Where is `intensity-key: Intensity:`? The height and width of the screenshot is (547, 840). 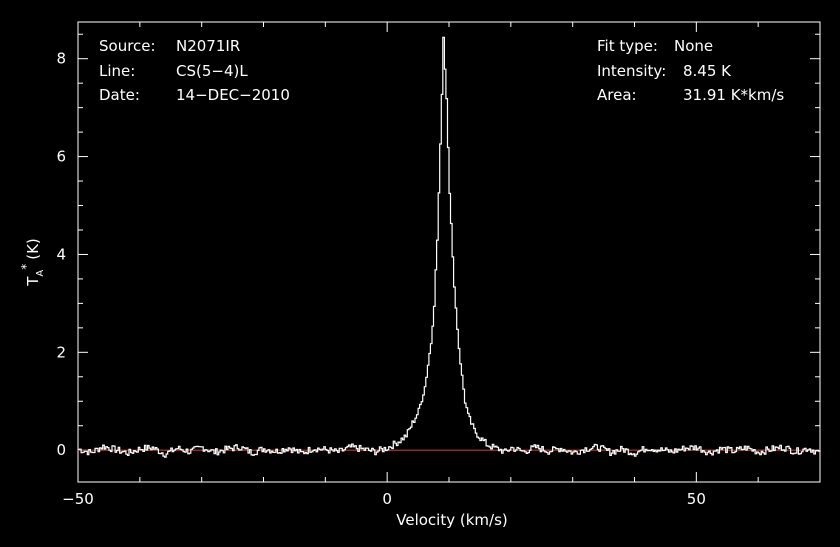 intensity-key: Intensity: is located at coordinates (631, 71).